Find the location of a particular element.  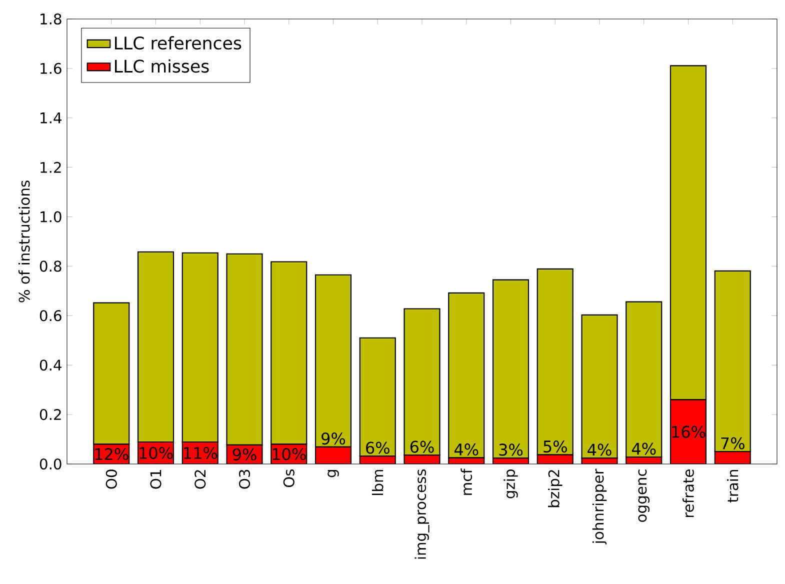

y-tick-label: 1.6 is located at coordinates (51, 68).